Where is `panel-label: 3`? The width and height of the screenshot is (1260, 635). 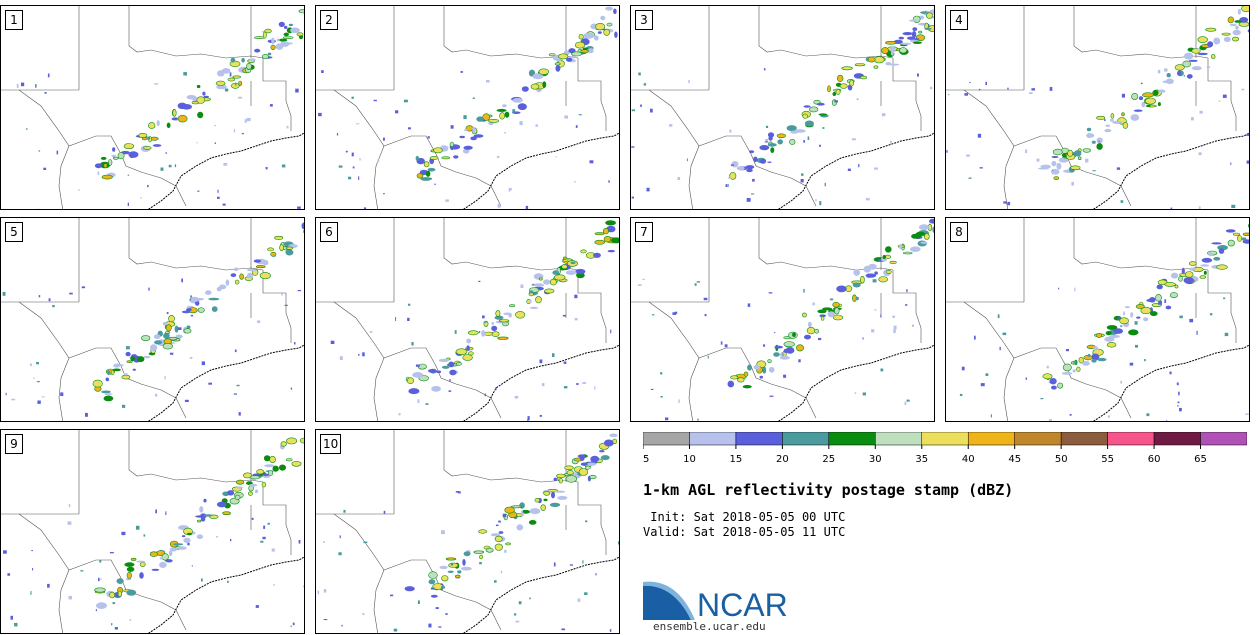
panel-label: 3 is located at coordinates (644, 20).